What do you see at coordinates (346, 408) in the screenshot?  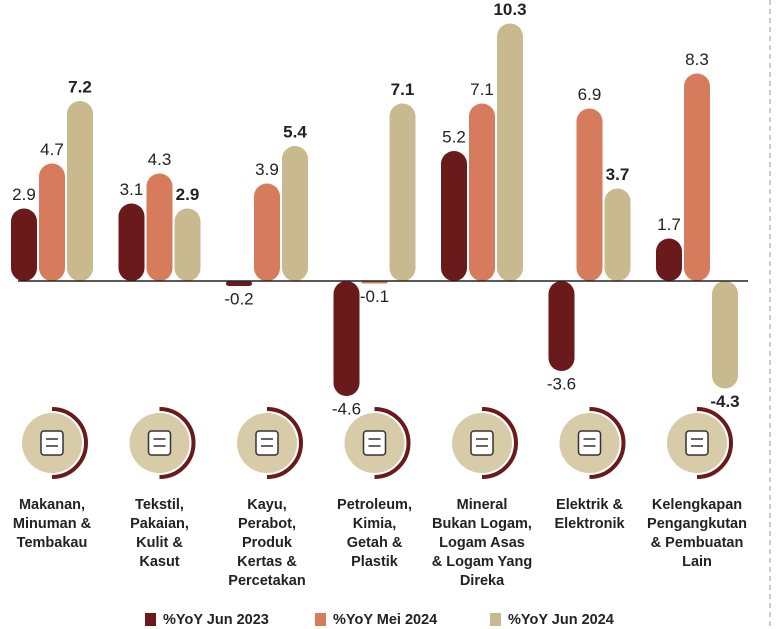 I see `value-label: -4.6` at bounding box center [346, 408].